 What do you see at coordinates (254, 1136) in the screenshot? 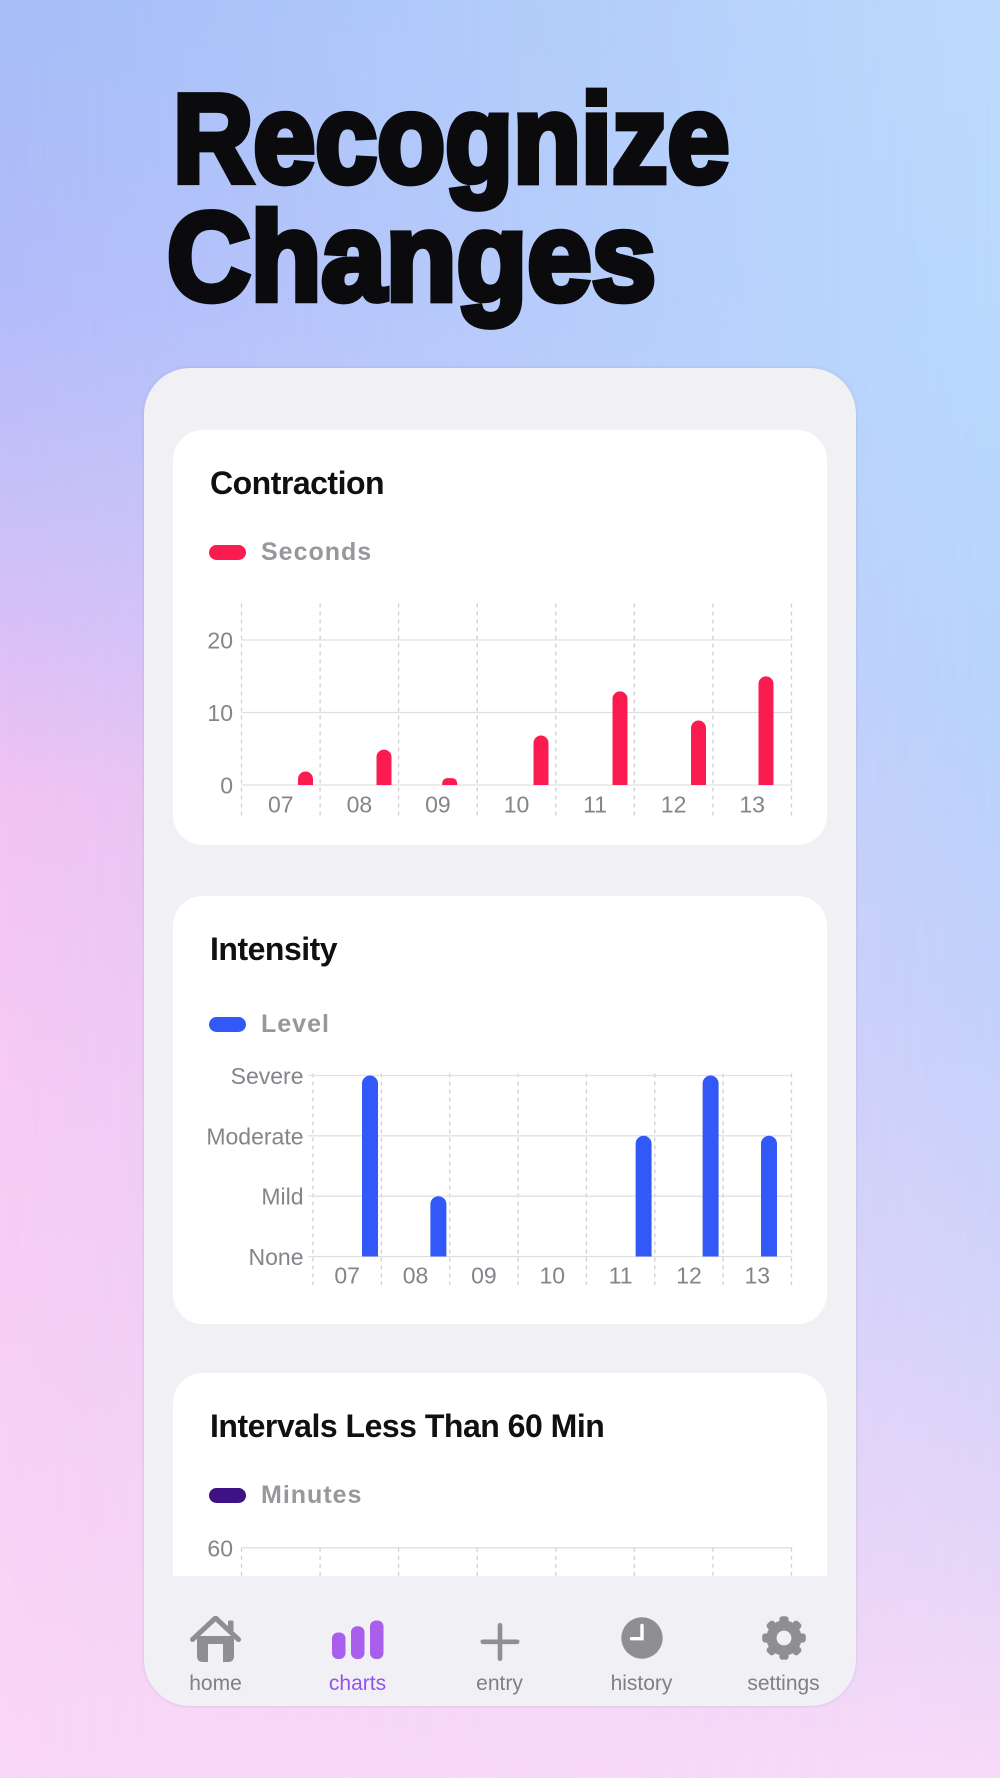
I see `svg-text: Moderate` at bounding box center [254, 1136].